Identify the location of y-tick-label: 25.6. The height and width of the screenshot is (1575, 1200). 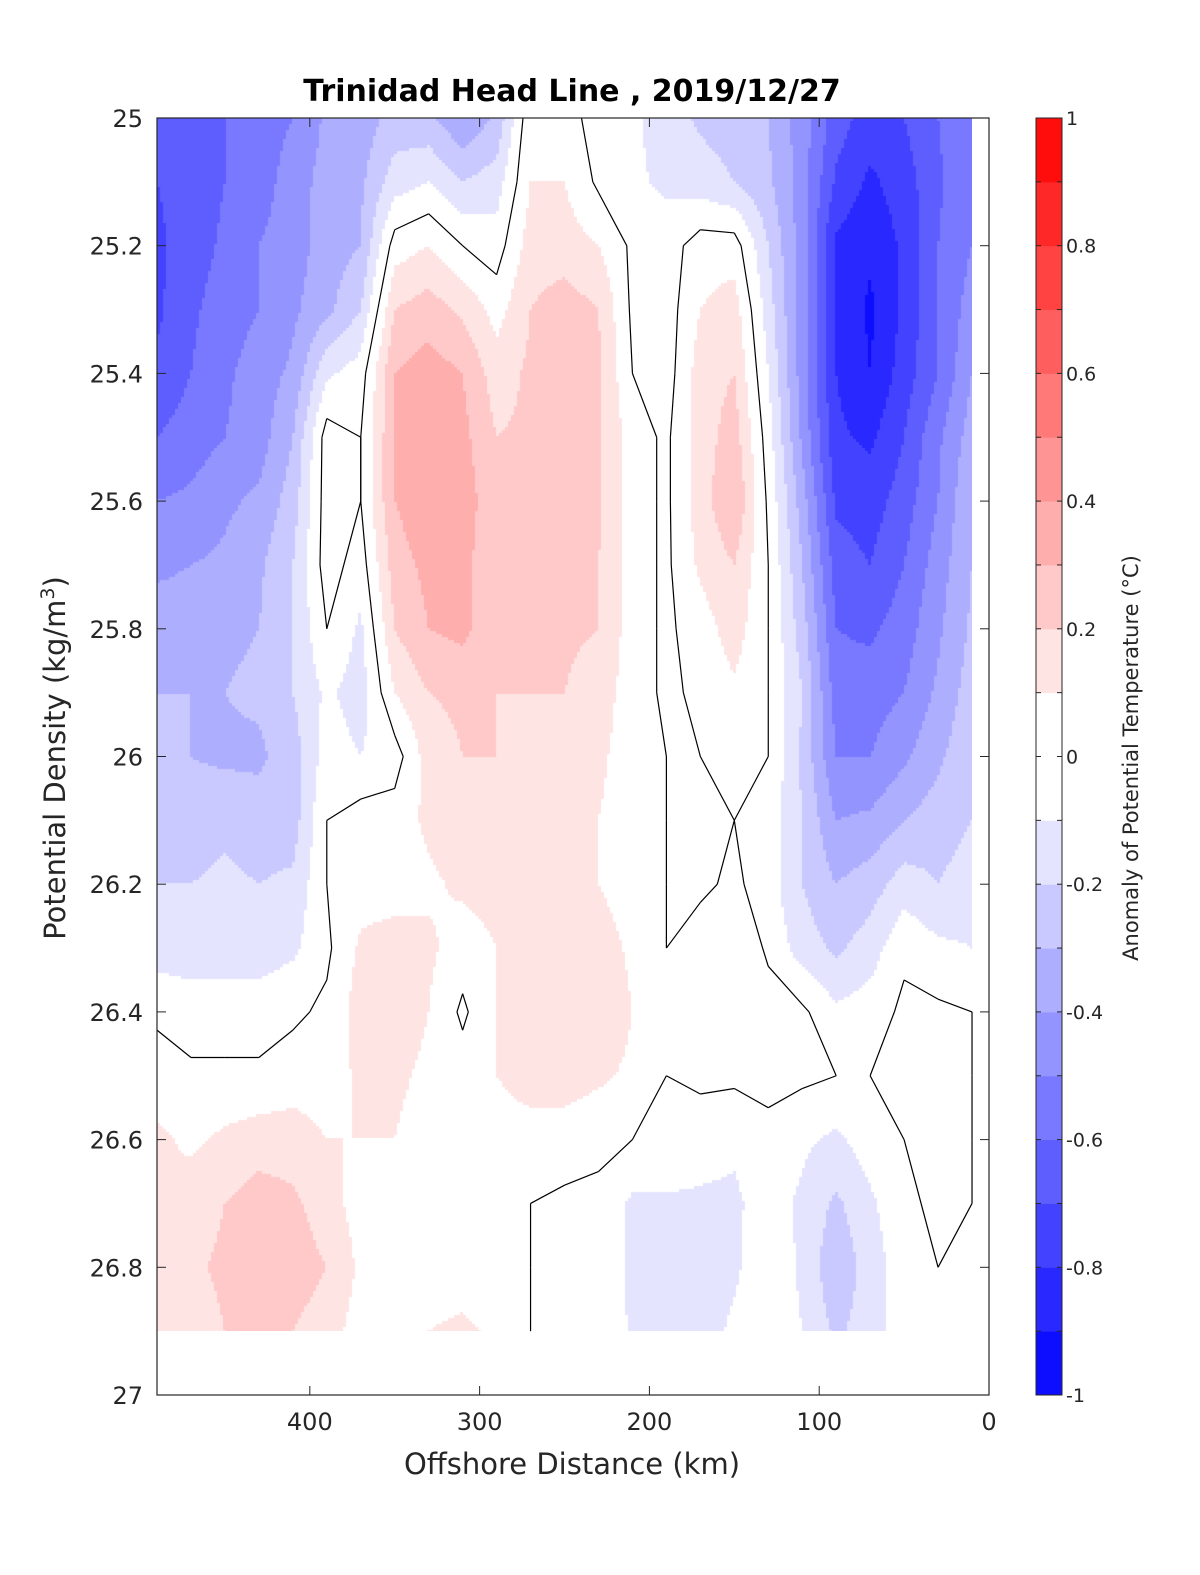
(116, 502).